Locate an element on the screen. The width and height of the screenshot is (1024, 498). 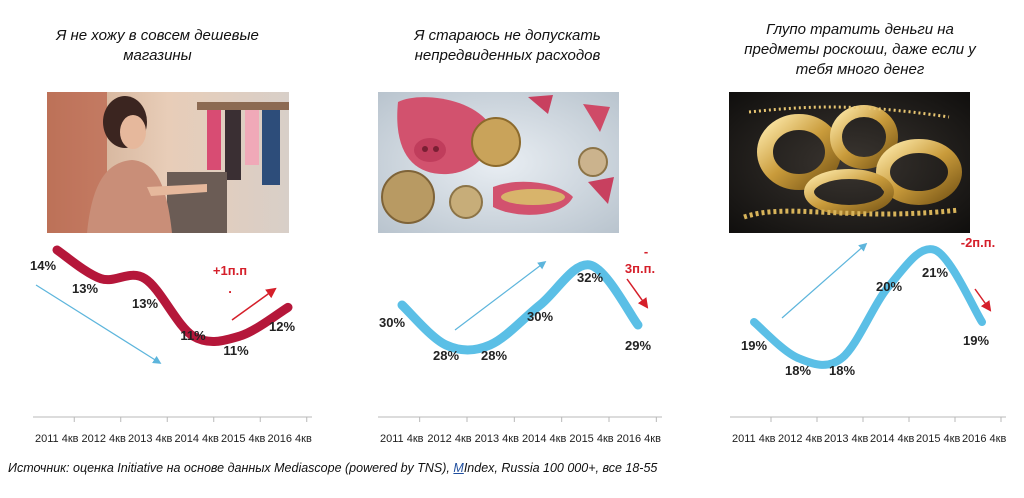
panel-1-title: Я не хожу в совсем дешевые магазины is located at coordinates (157, 46).